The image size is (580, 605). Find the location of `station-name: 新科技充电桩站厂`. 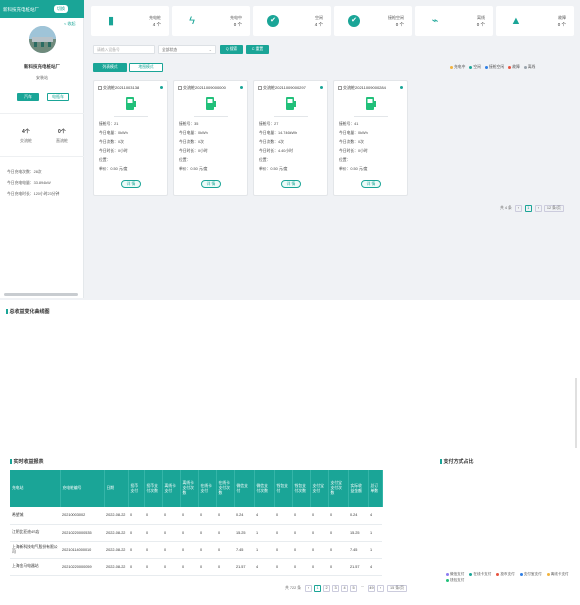

station-name: 新科技充电桩站厂 is located at coordinates (42, 66).